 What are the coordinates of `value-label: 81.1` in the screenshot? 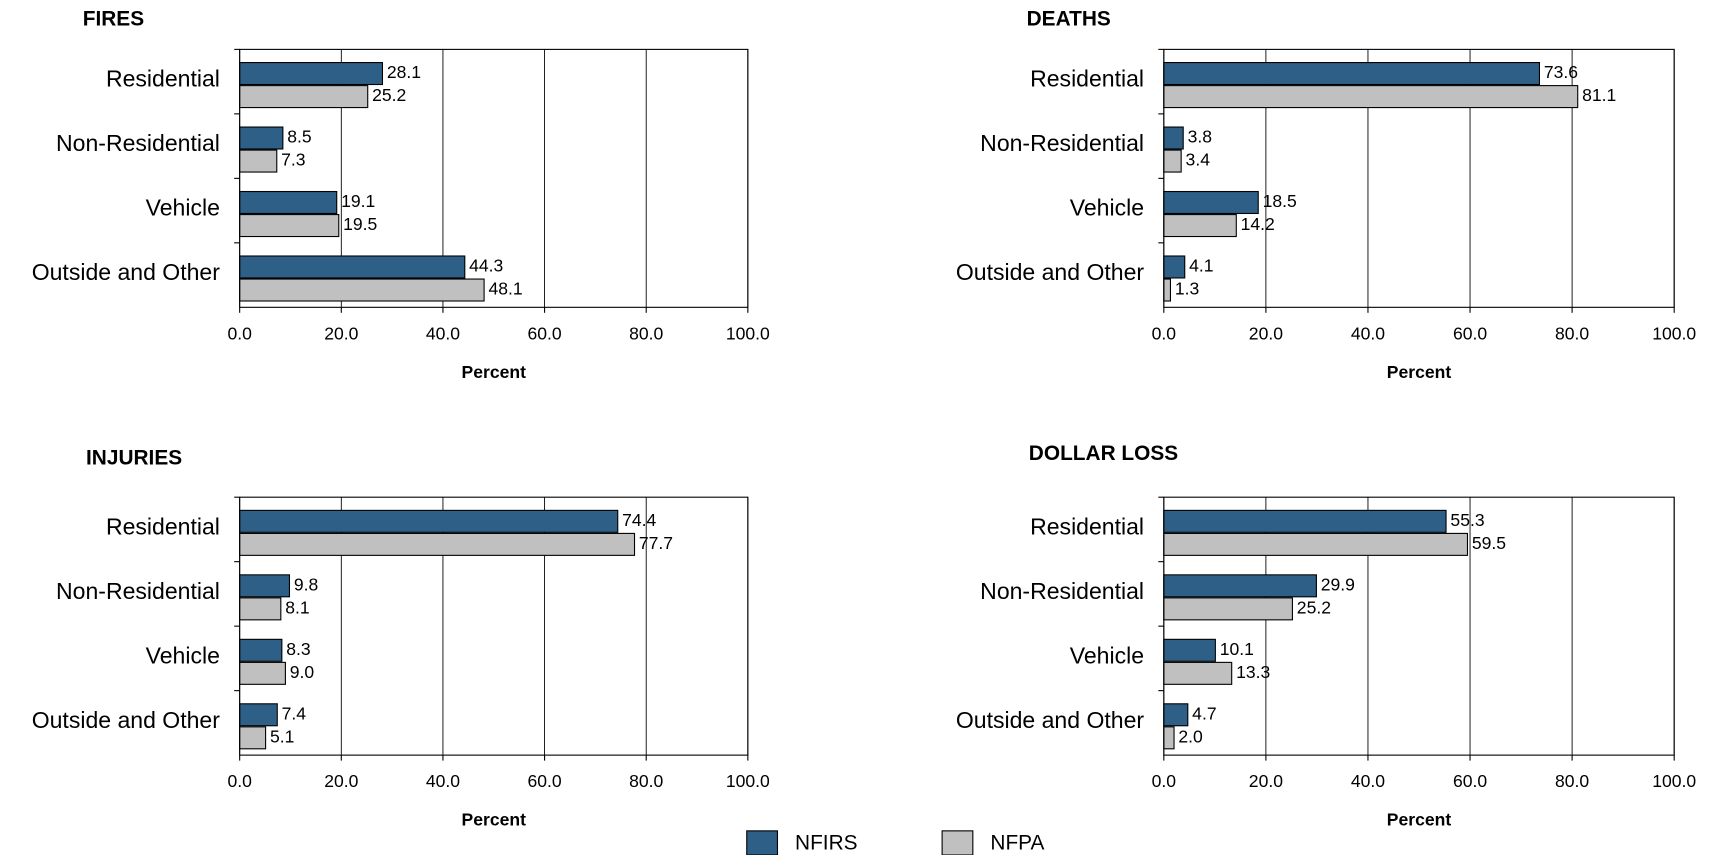 It's located at (1599, 95).